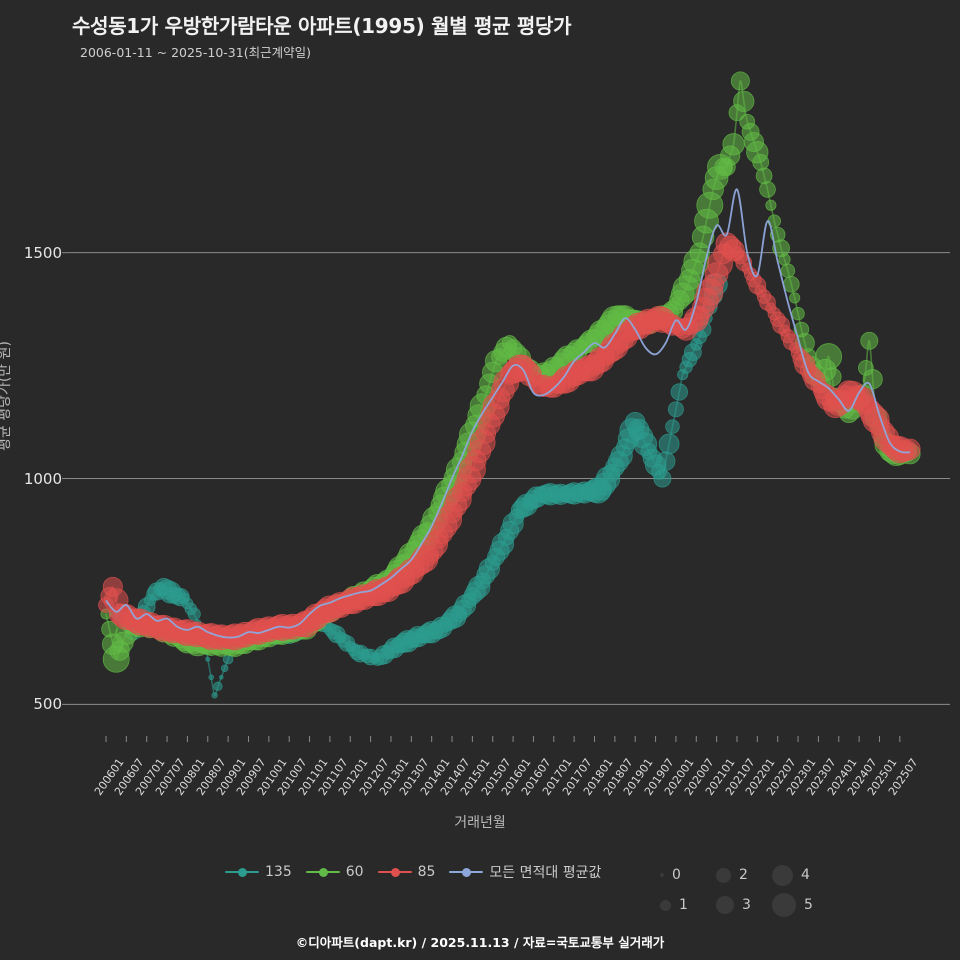 Image resolution: width=960 pixels, height=960 pixels. What do you see at coordinates (688, 875) in the screenshot?
I see `legend-size-item-0: 0` at bounding box center [688, 875].